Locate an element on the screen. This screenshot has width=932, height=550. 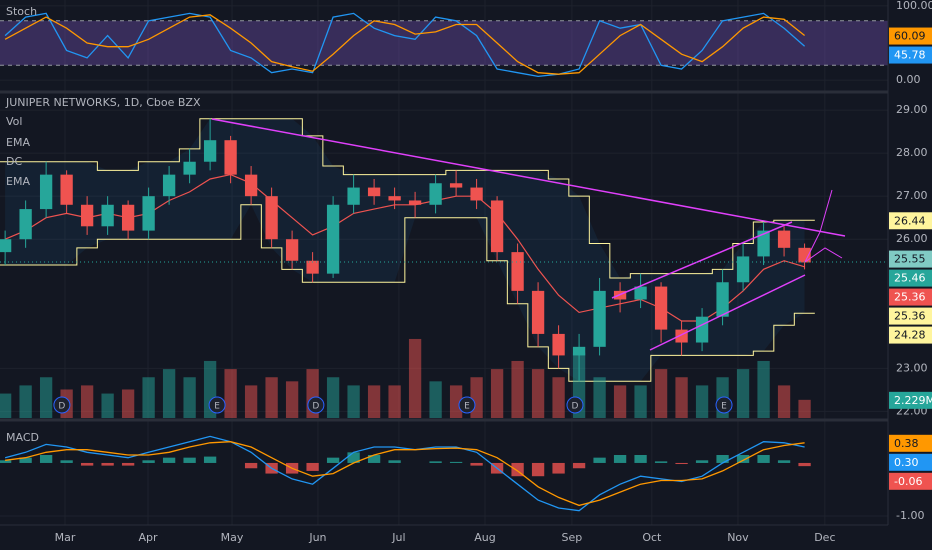
stoch-line is located at coordinates (405, 44).